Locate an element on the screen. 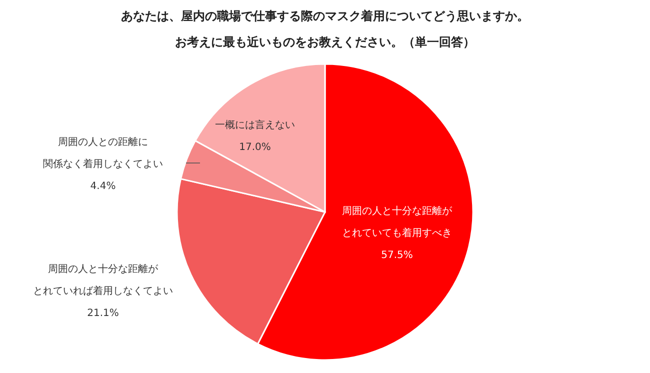 Image resolution: width=650 pixels, height=373 pixels. slice-label: 周囲の人と十分な距離がとれていても着用すべき is located at coordinates (397, 222).